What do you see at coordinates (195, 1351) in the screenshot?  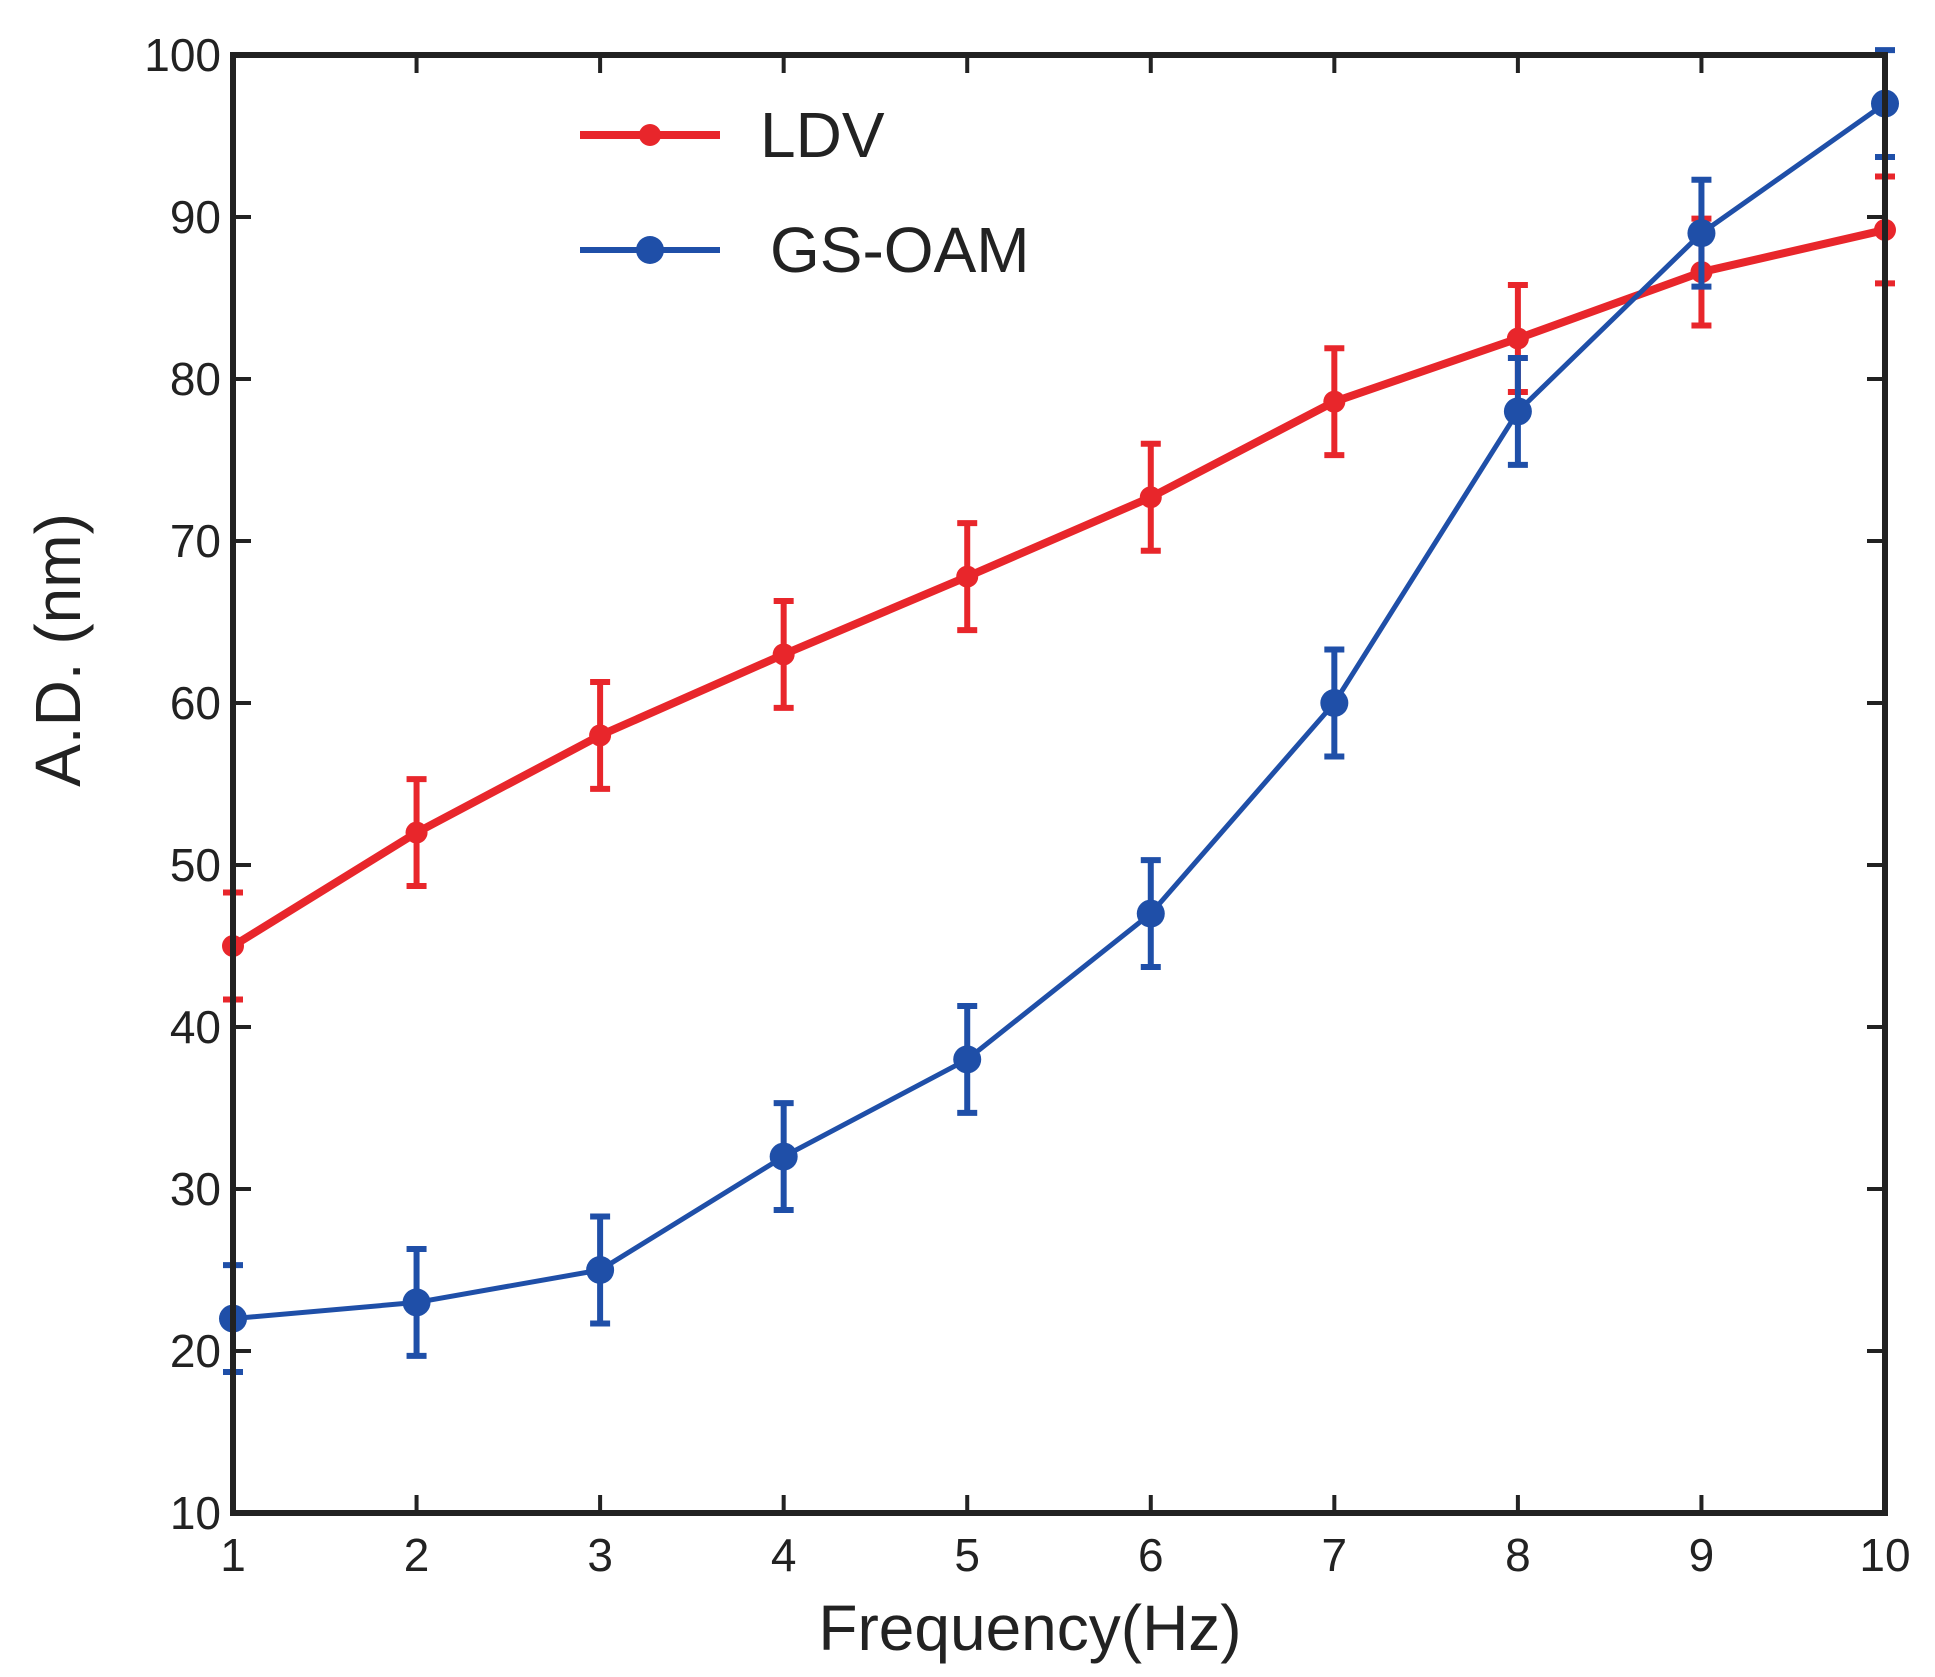 I see `y-tick-label: 20` at bounding box center [195, 1351].